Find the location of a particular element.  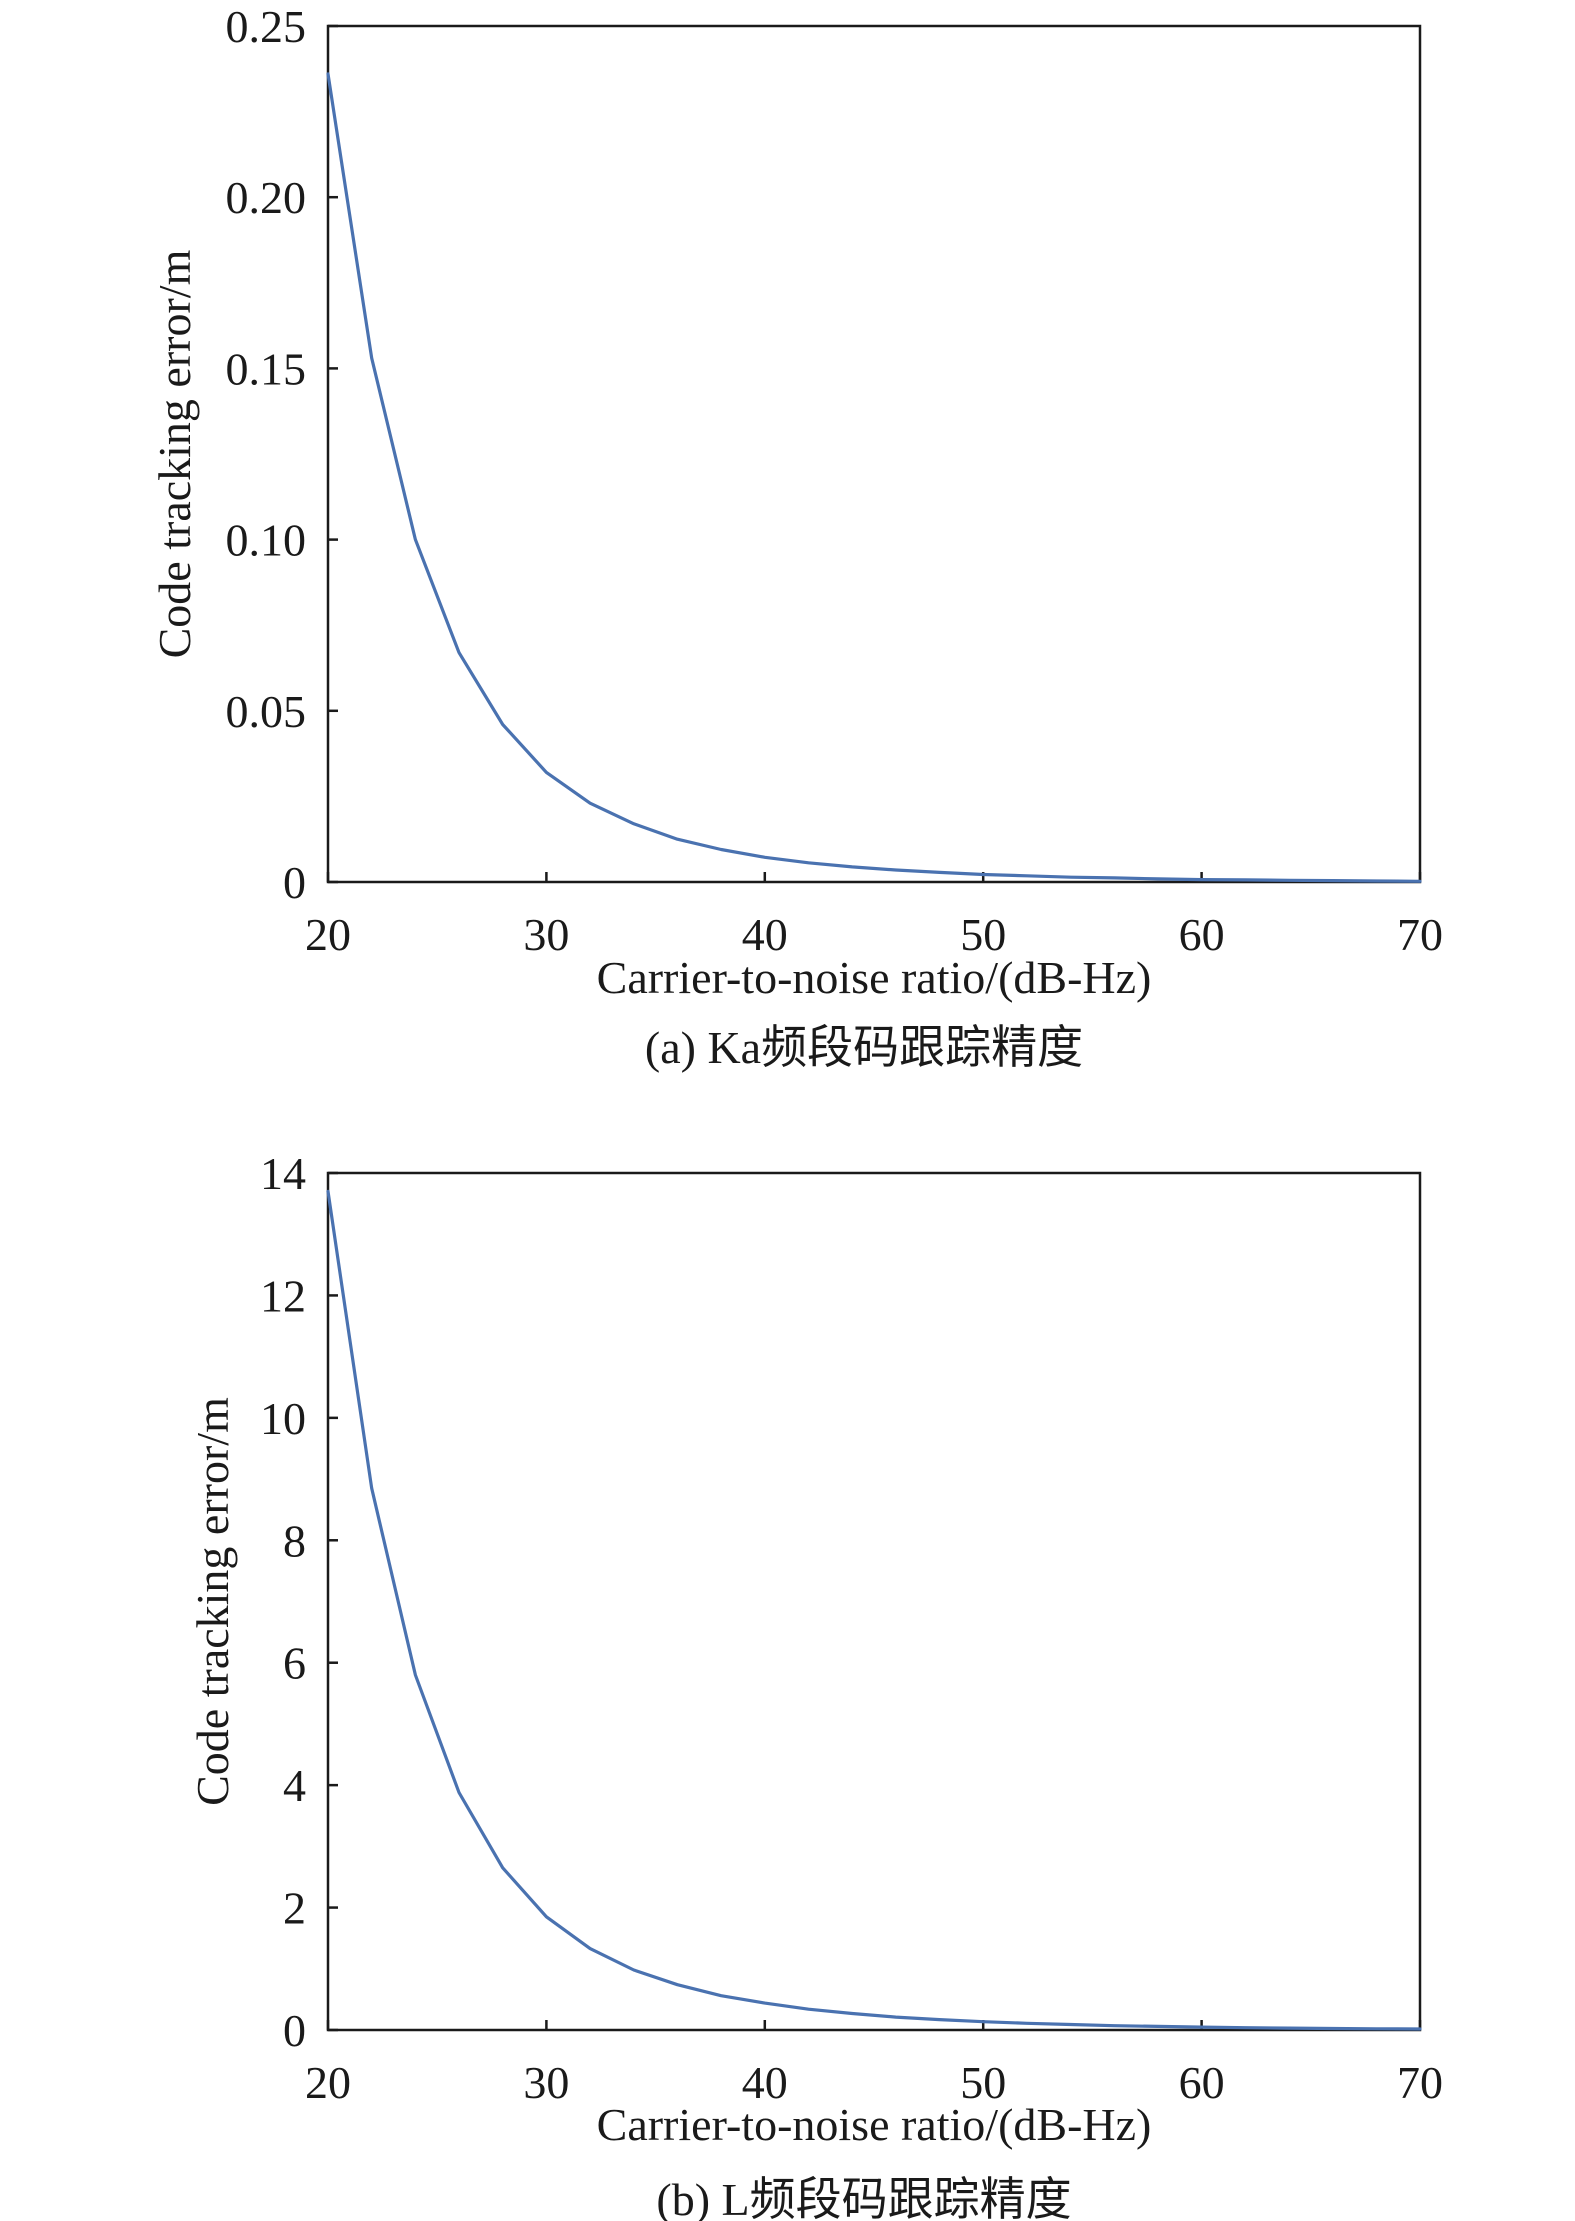

panel-caption: (b) L频段码跟踪精度 is located at coordinates (863, 2197).